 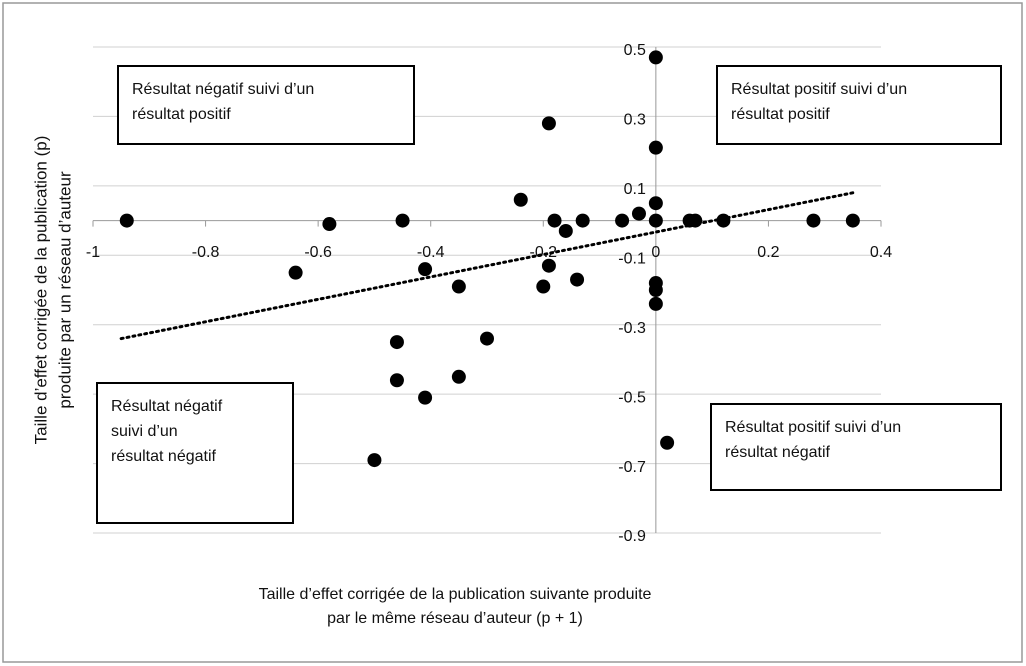 What do you see at coordinates (93, 252) in the screenshot?
I see `x-tick-label: -1` at bounding box center [93, 252].